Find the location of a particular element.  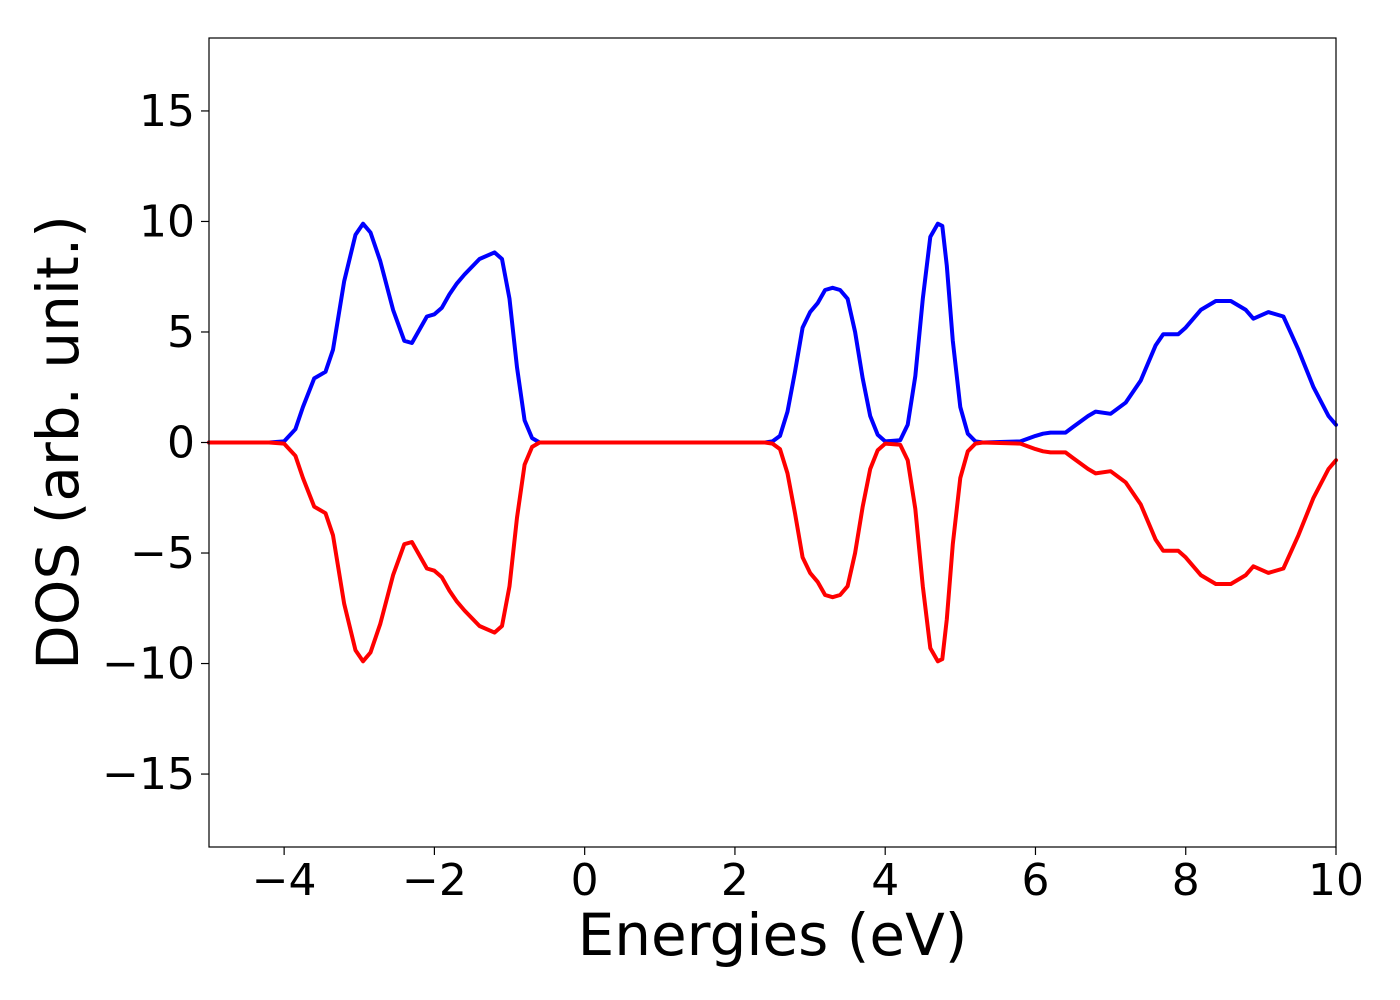

x-axis-ticks: −4 −2 0 2 4 6 8 10 is located at coordinates (808, 876).